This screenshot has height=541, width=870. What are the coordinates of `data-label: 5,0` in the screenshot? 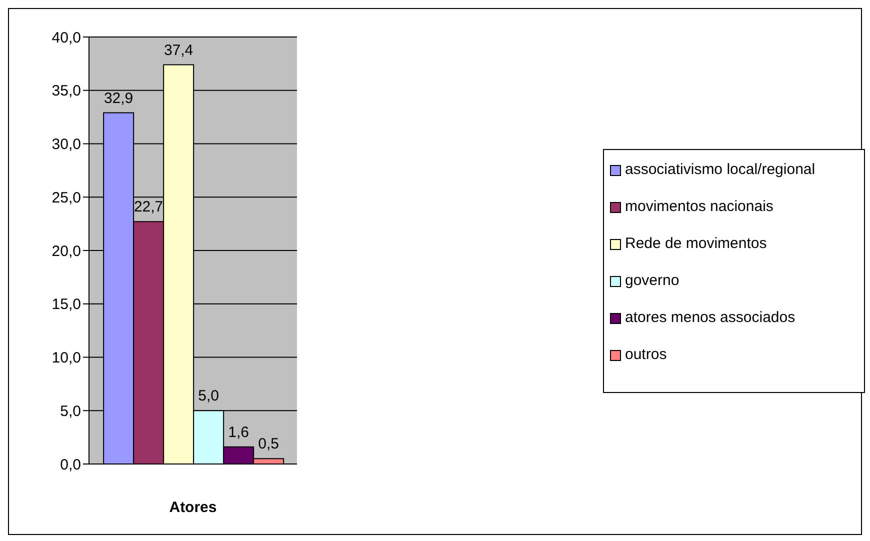 It's located at (208, 396).